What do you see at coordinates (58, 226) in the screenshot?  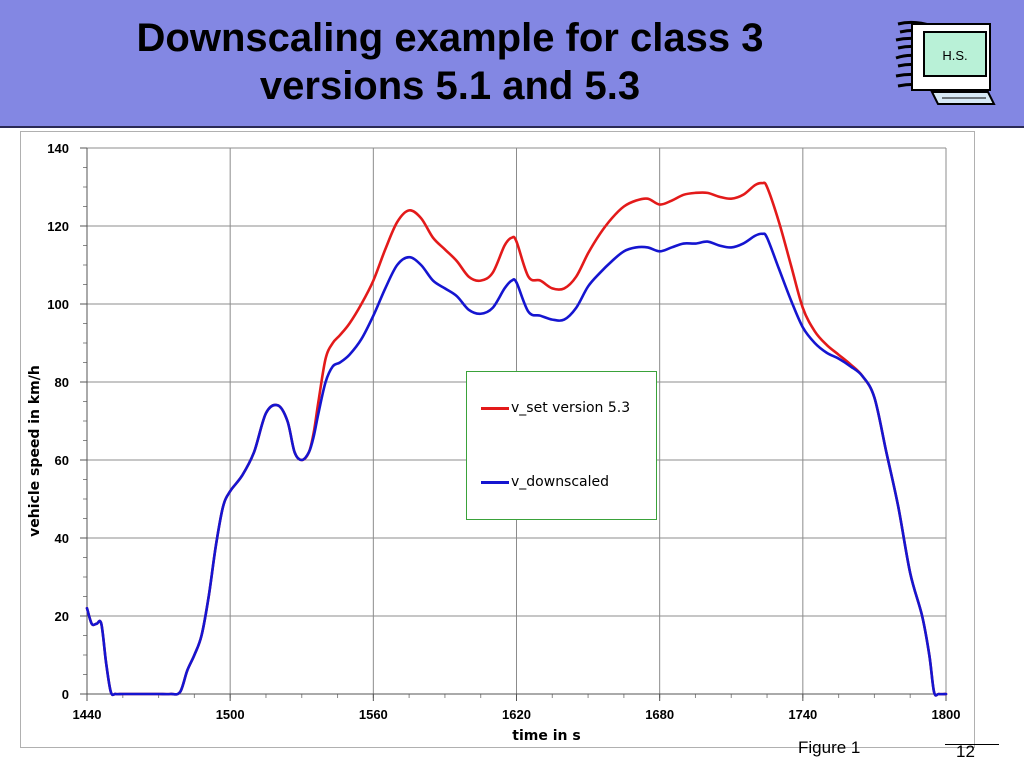 I see `y-tick-label: 120` at bounding box center [58, 226].